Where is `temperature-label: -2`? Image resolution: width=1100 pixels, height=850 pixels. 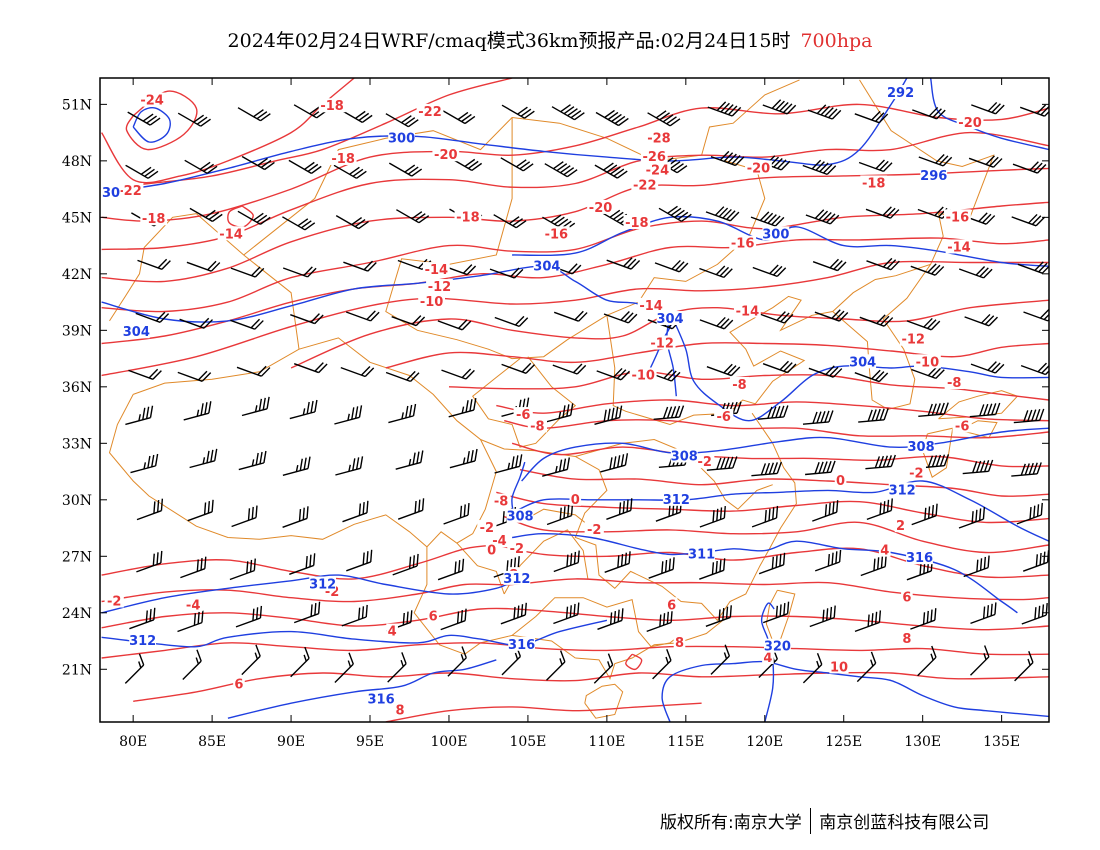
temperature-label: -2 is located at coordinates (487, 528).